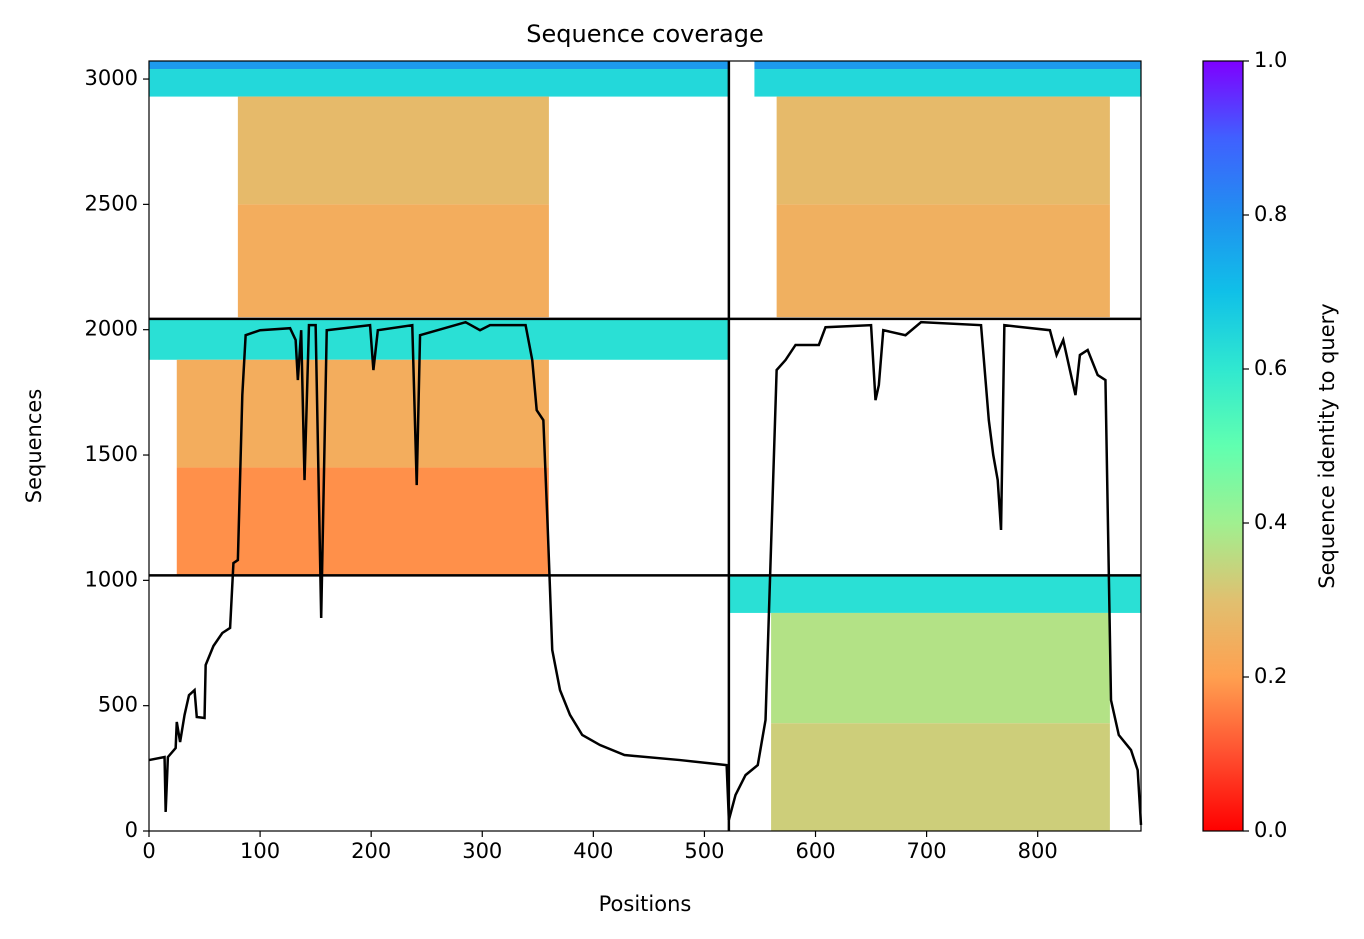 Image resolution: width=1364 pixels, height=939 pixels. I want to click on colorbar-tick-label: 0.6, so click(1270, 368).